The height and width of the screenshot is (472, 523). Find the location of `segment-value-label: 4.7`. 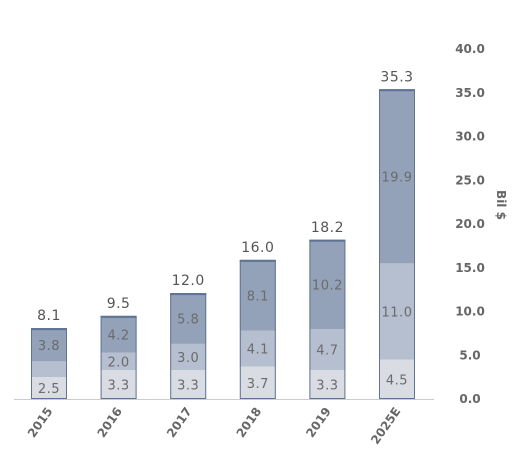

segment-value-label: 4.7 is located at coordinates (327, 351).